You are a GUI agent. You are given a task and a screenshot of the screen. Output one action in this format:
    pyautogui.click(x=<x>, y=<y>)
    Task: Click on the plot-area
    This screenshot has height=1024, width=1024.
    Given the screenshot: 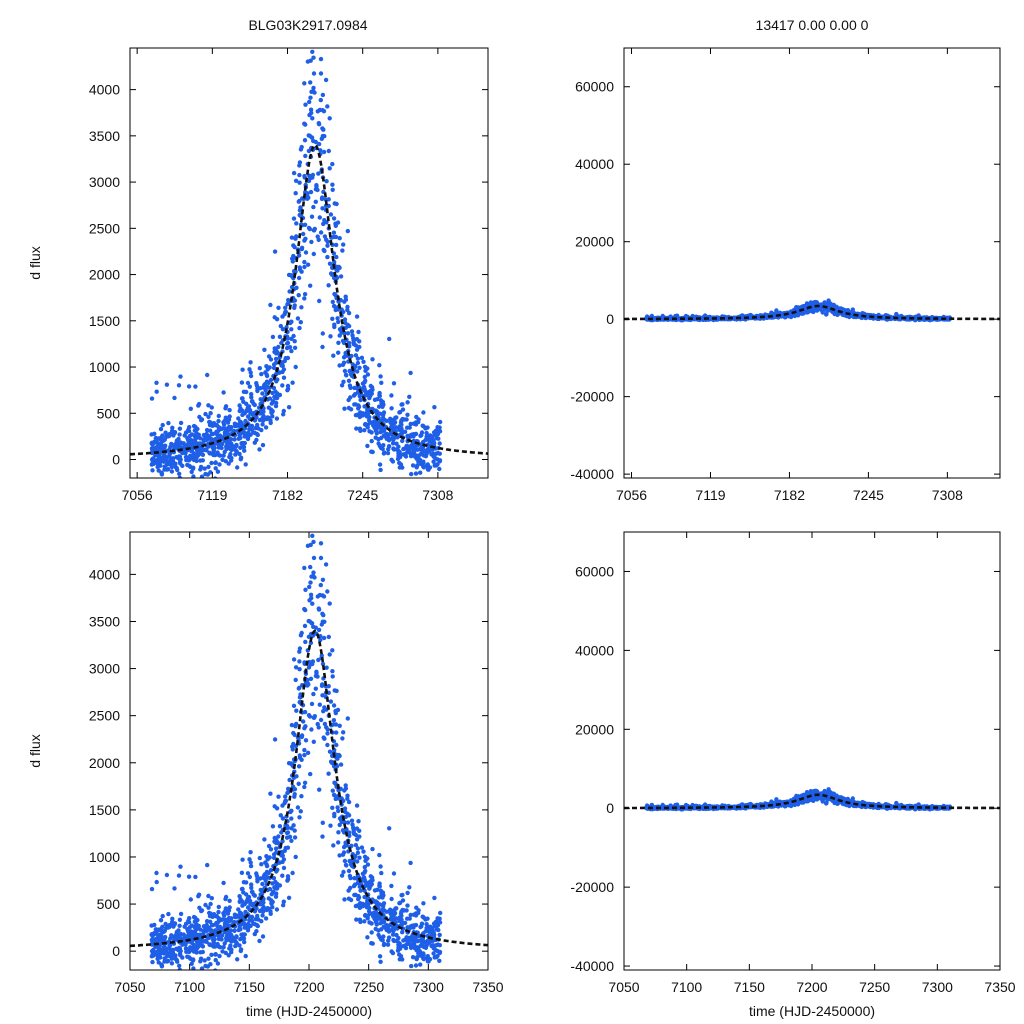 What is the action you would take?
    pyautogui.click(x=812, y=310)
    